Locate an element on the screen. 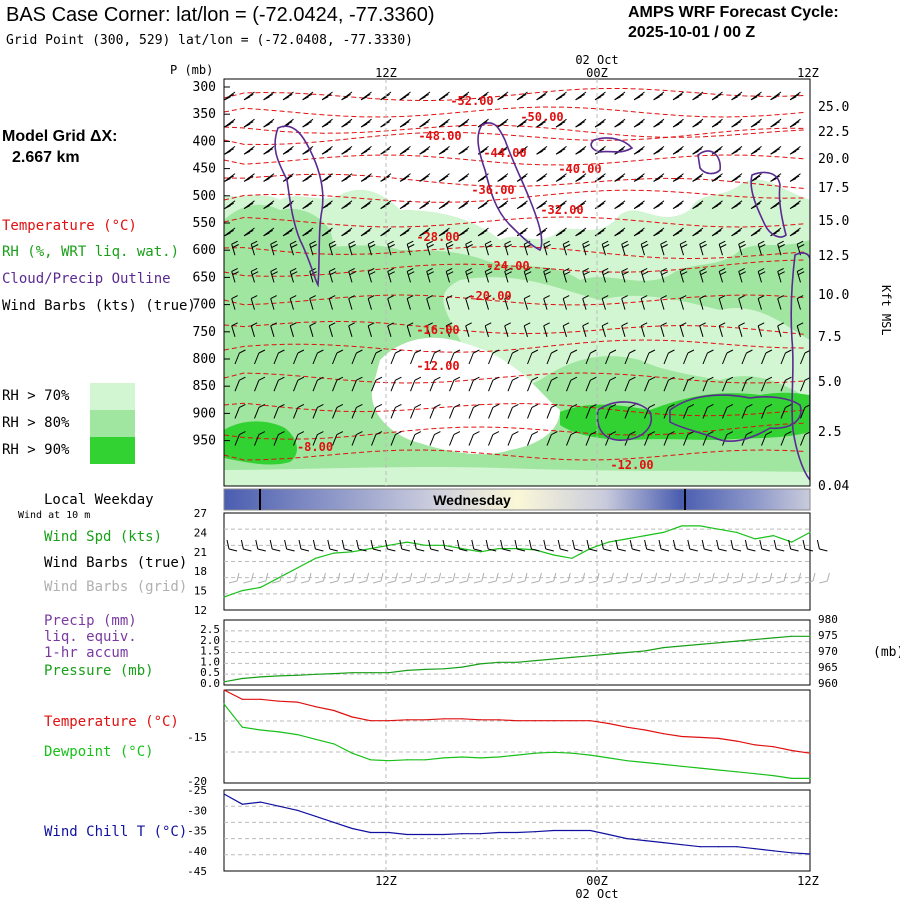 Image resolution: width=900 pixels, height=900 pixels. height-tick: 0.04 is located at coordinates (833, 486).